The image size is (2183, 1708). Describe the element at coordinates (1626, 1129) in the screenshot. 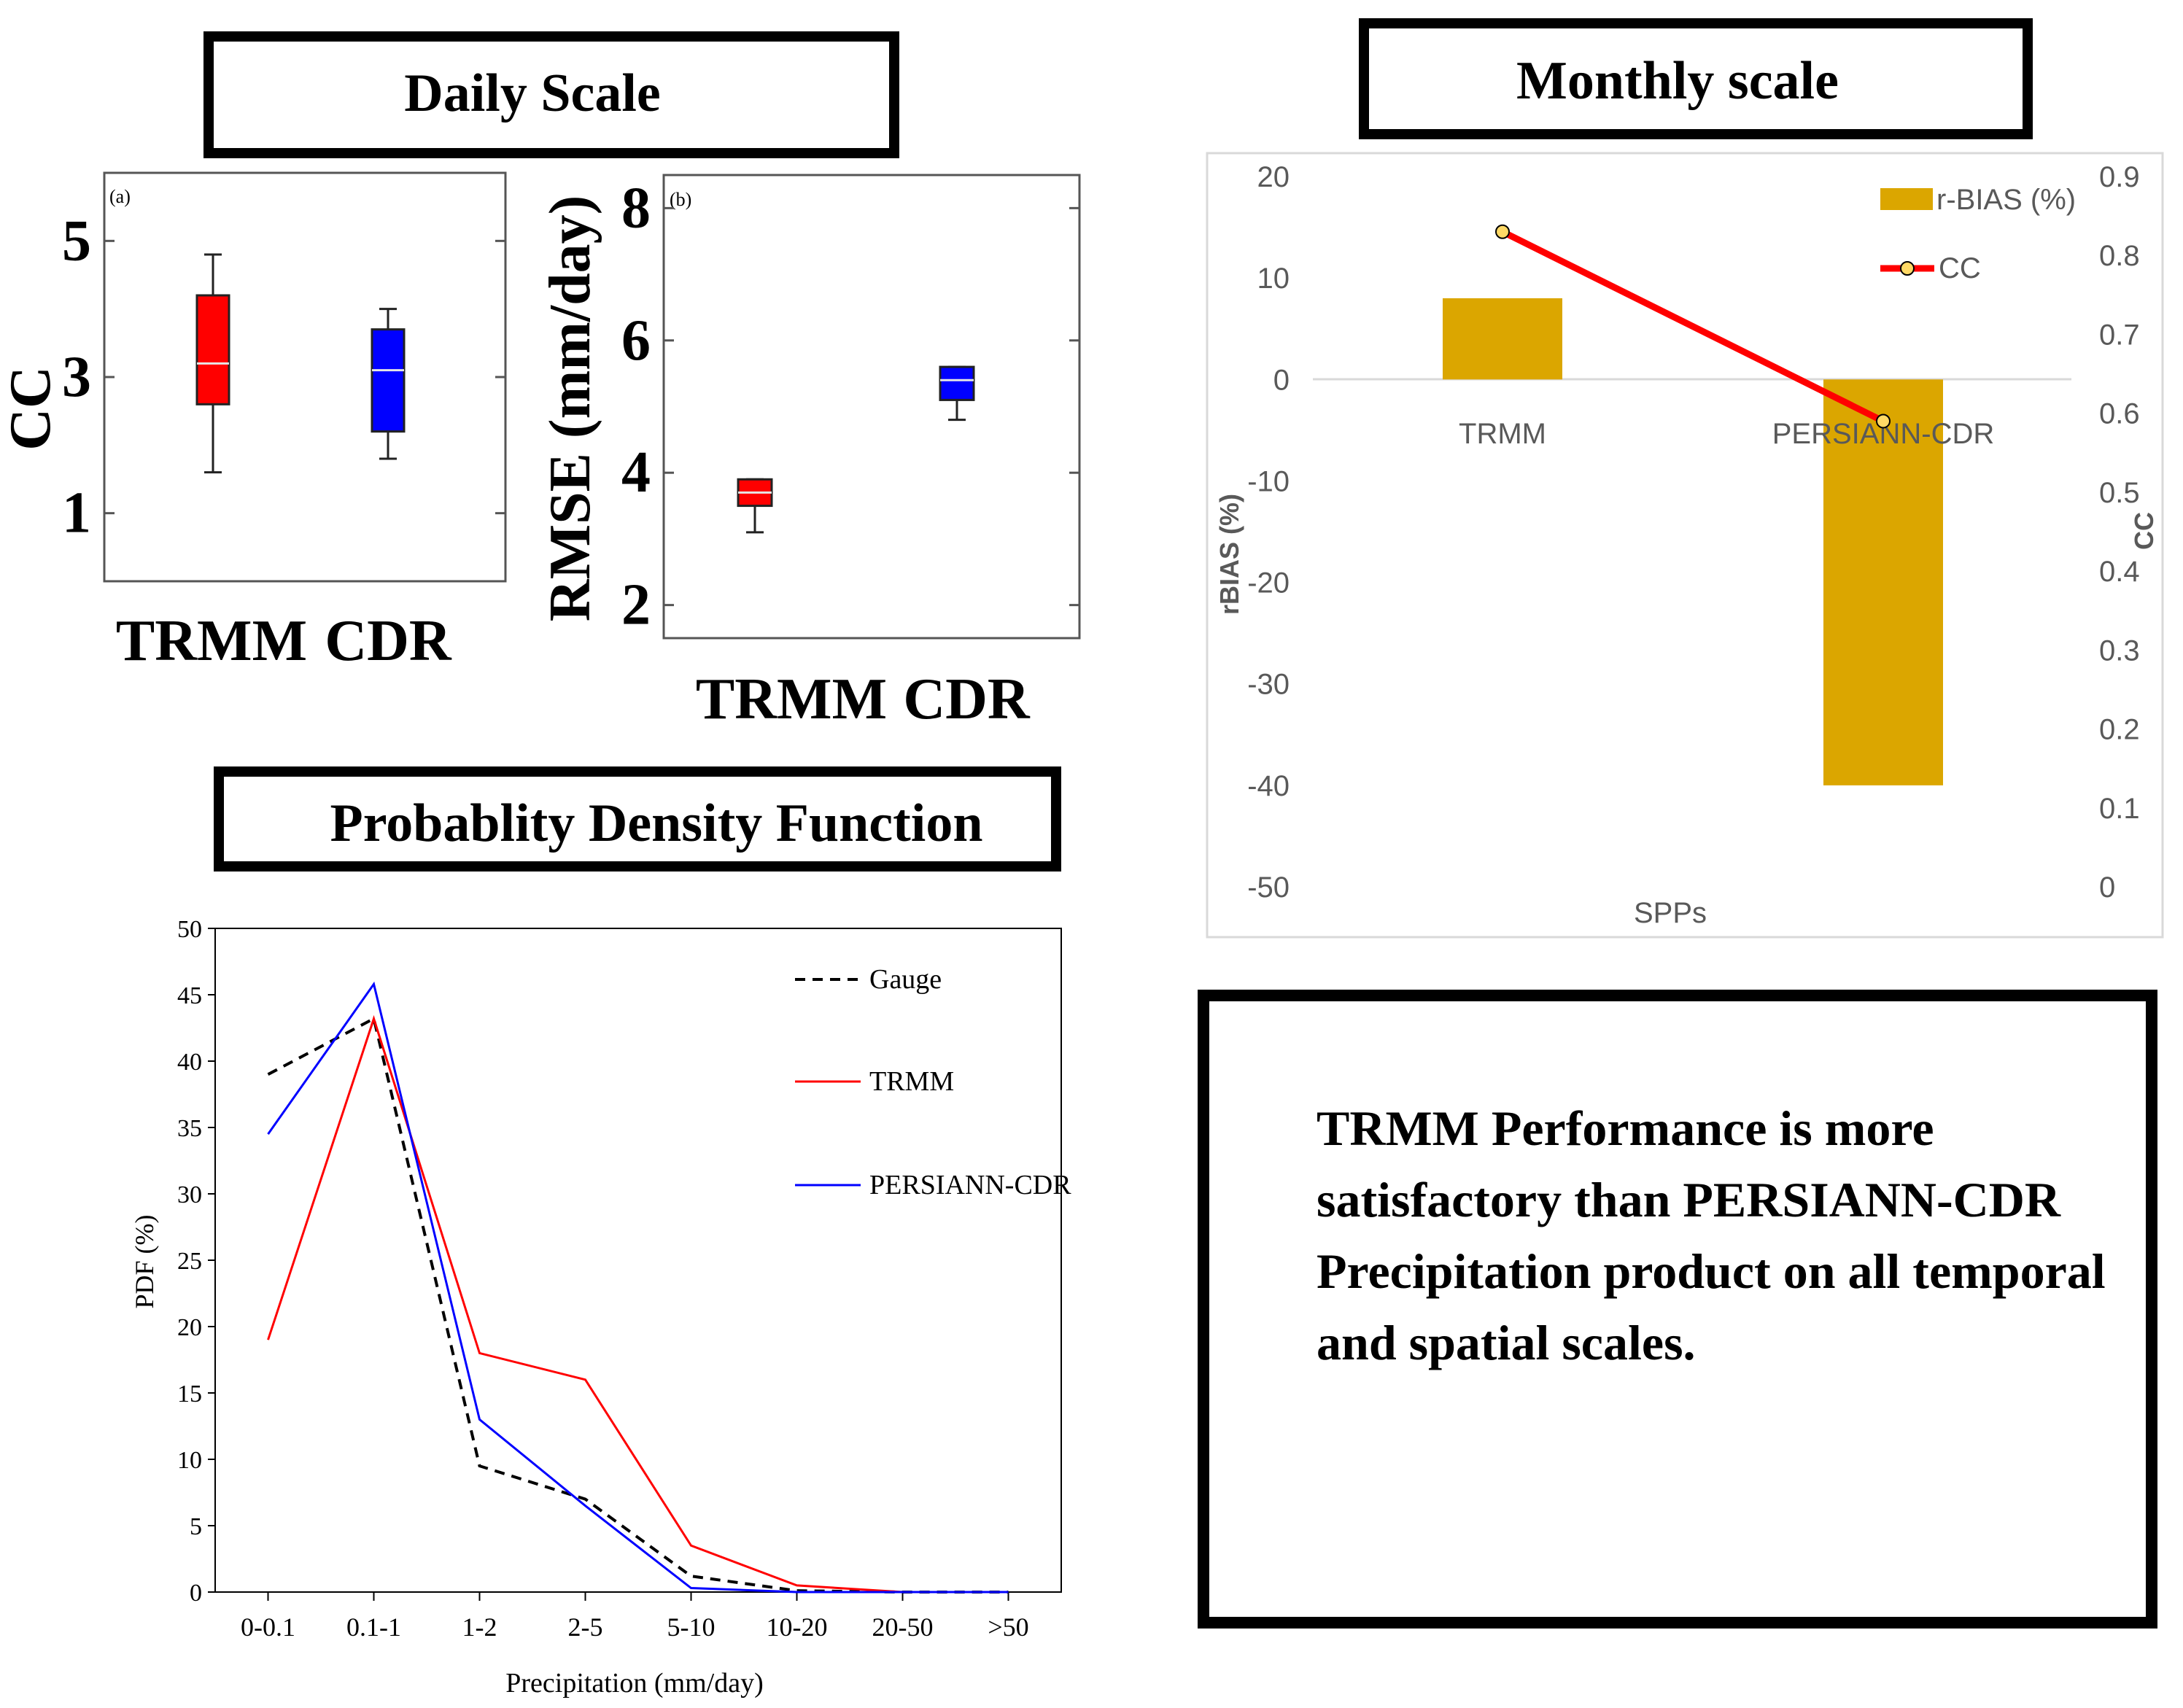

I see `conclusion-line-1: TRMM Performance is more` at that location.